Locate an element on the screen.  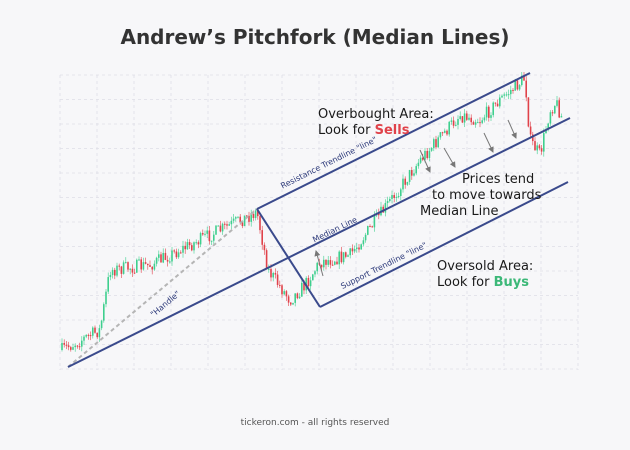
overbought-highlight: Sells is located at coordinates (392, 130).